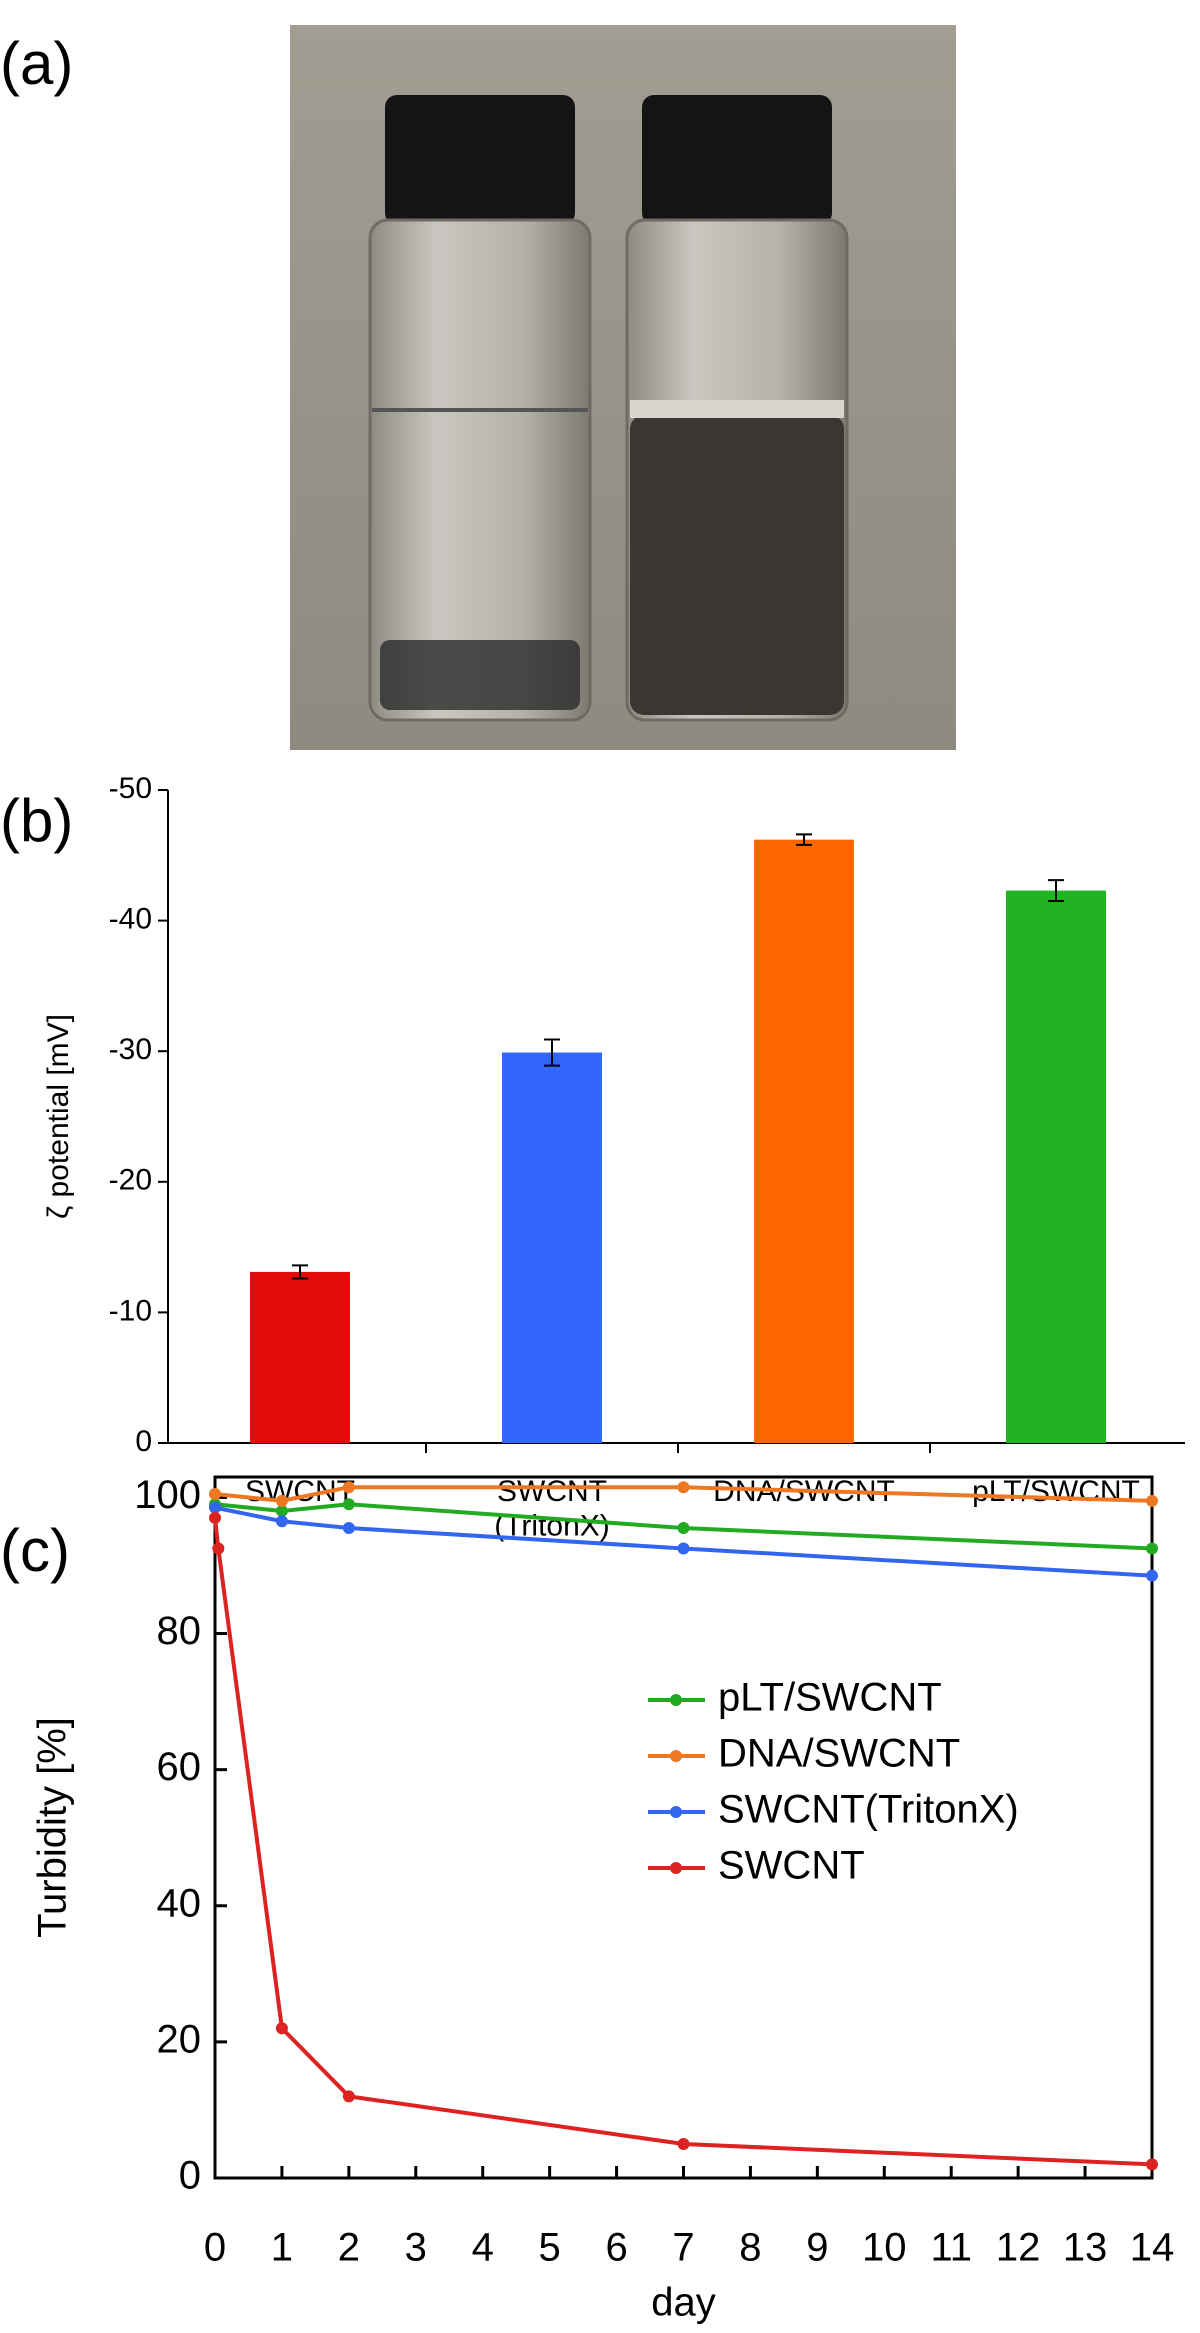 This screenshot has width=1200, height=2333. Describe the element at coordinates (683, 2303) in the screenshot. I see `x-axis-label: day` at that location.